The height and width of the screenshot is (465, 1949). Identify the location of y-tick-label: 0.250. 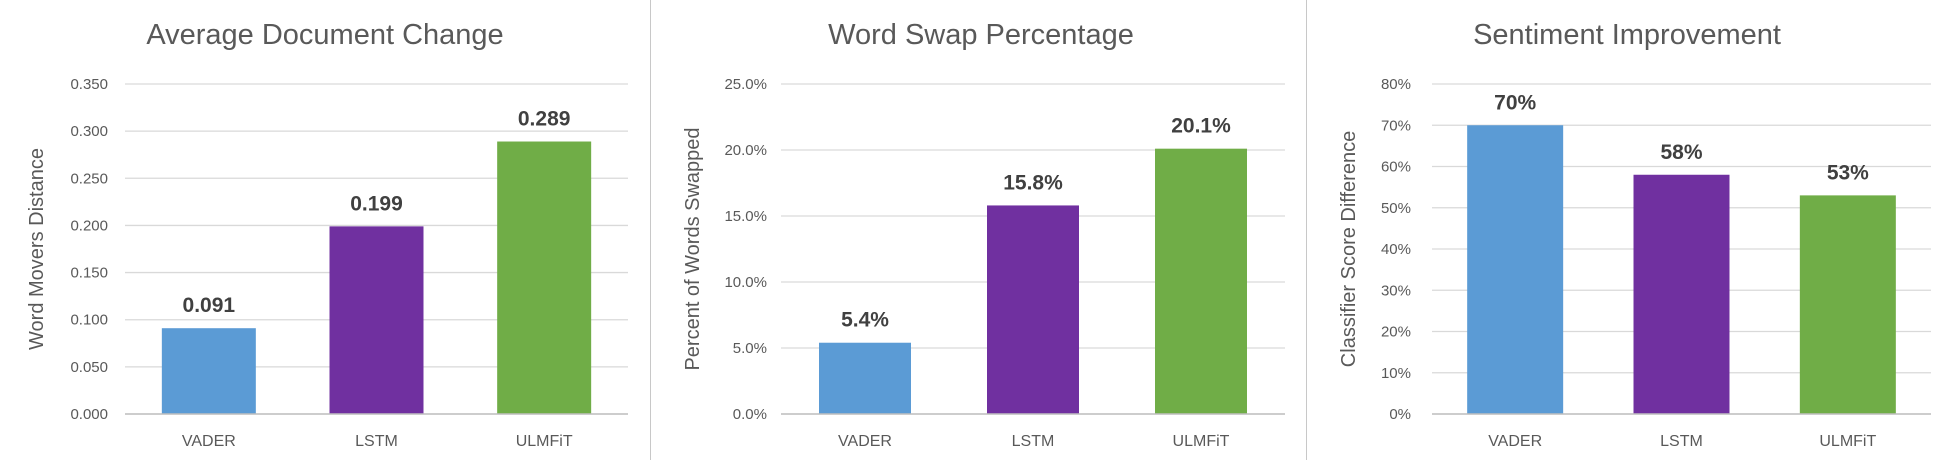
(89, 178).